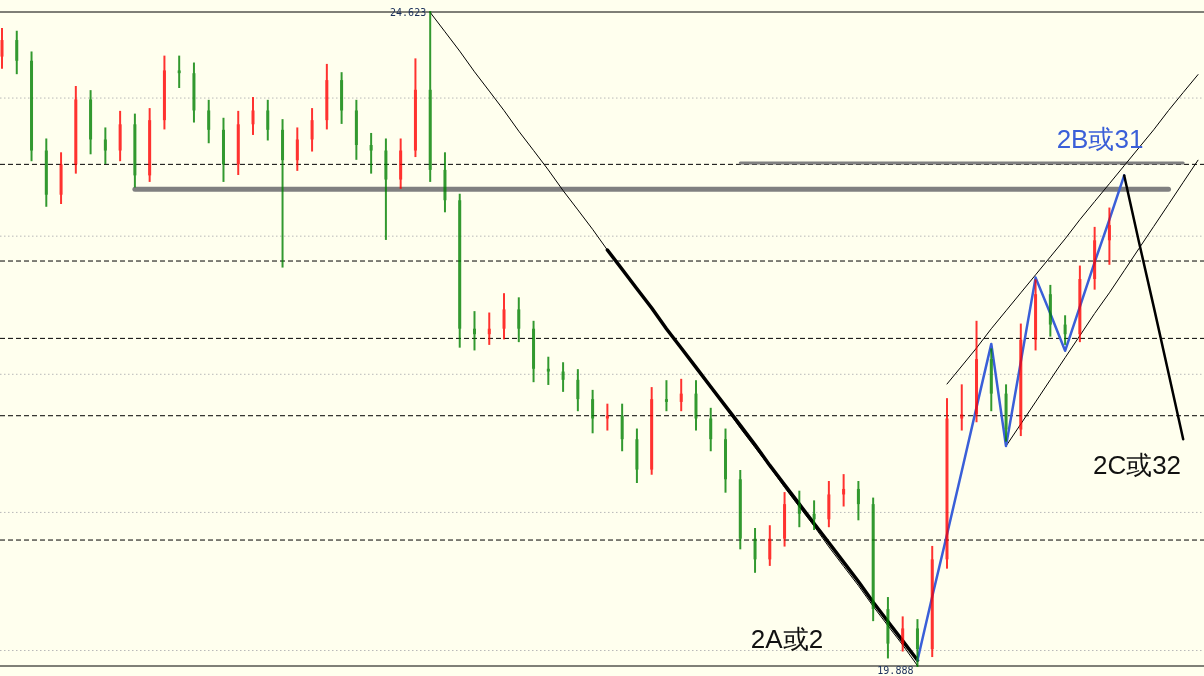  Describe the element at coordinates (1100, 139) in the screenshot. I see `annotation: 2B或31` at that location.